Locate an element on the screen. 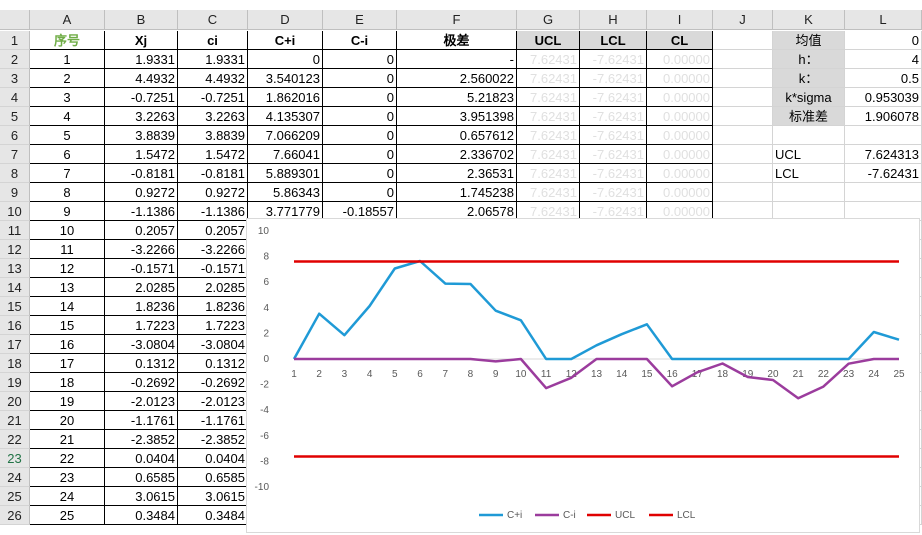  row-header-17: 17 is located at coordinates (15, 344).